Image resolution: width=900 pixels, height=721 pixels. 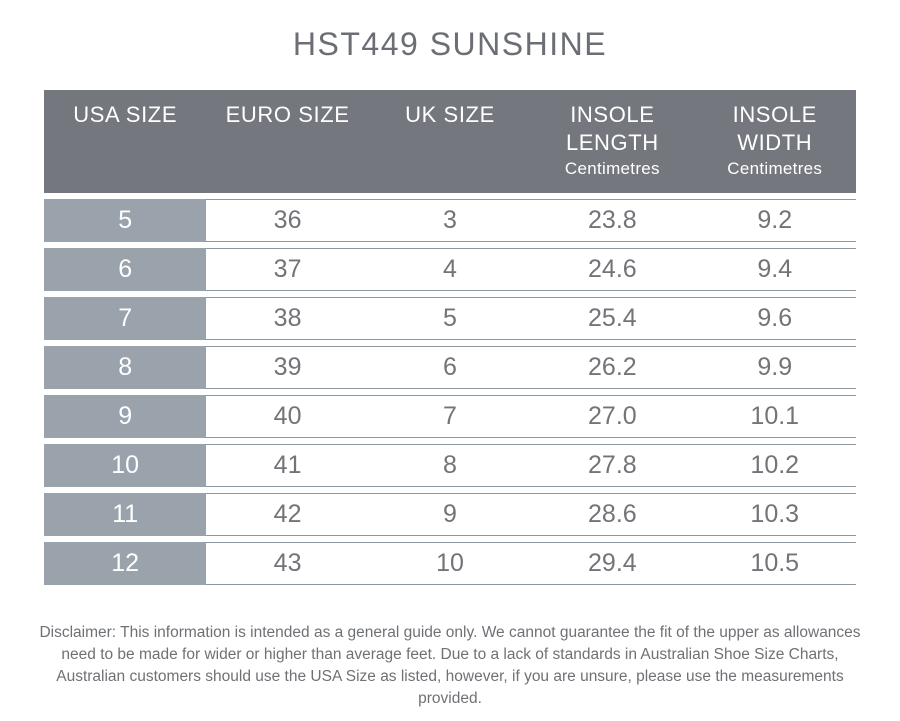 I want to click on uk-size-cell: 3, so click(x=450, y=220).